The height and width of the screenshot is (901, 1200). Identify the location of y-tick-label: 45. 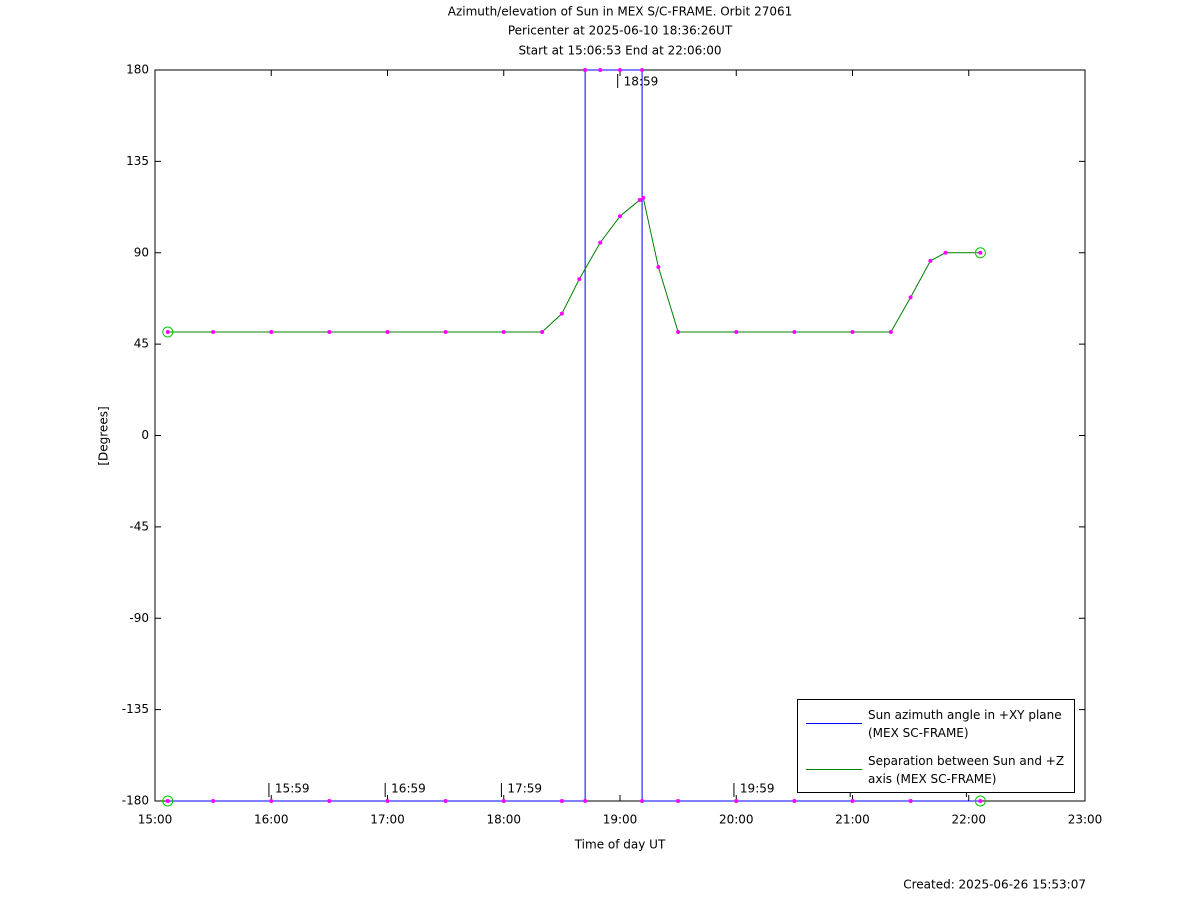
(141, 344).